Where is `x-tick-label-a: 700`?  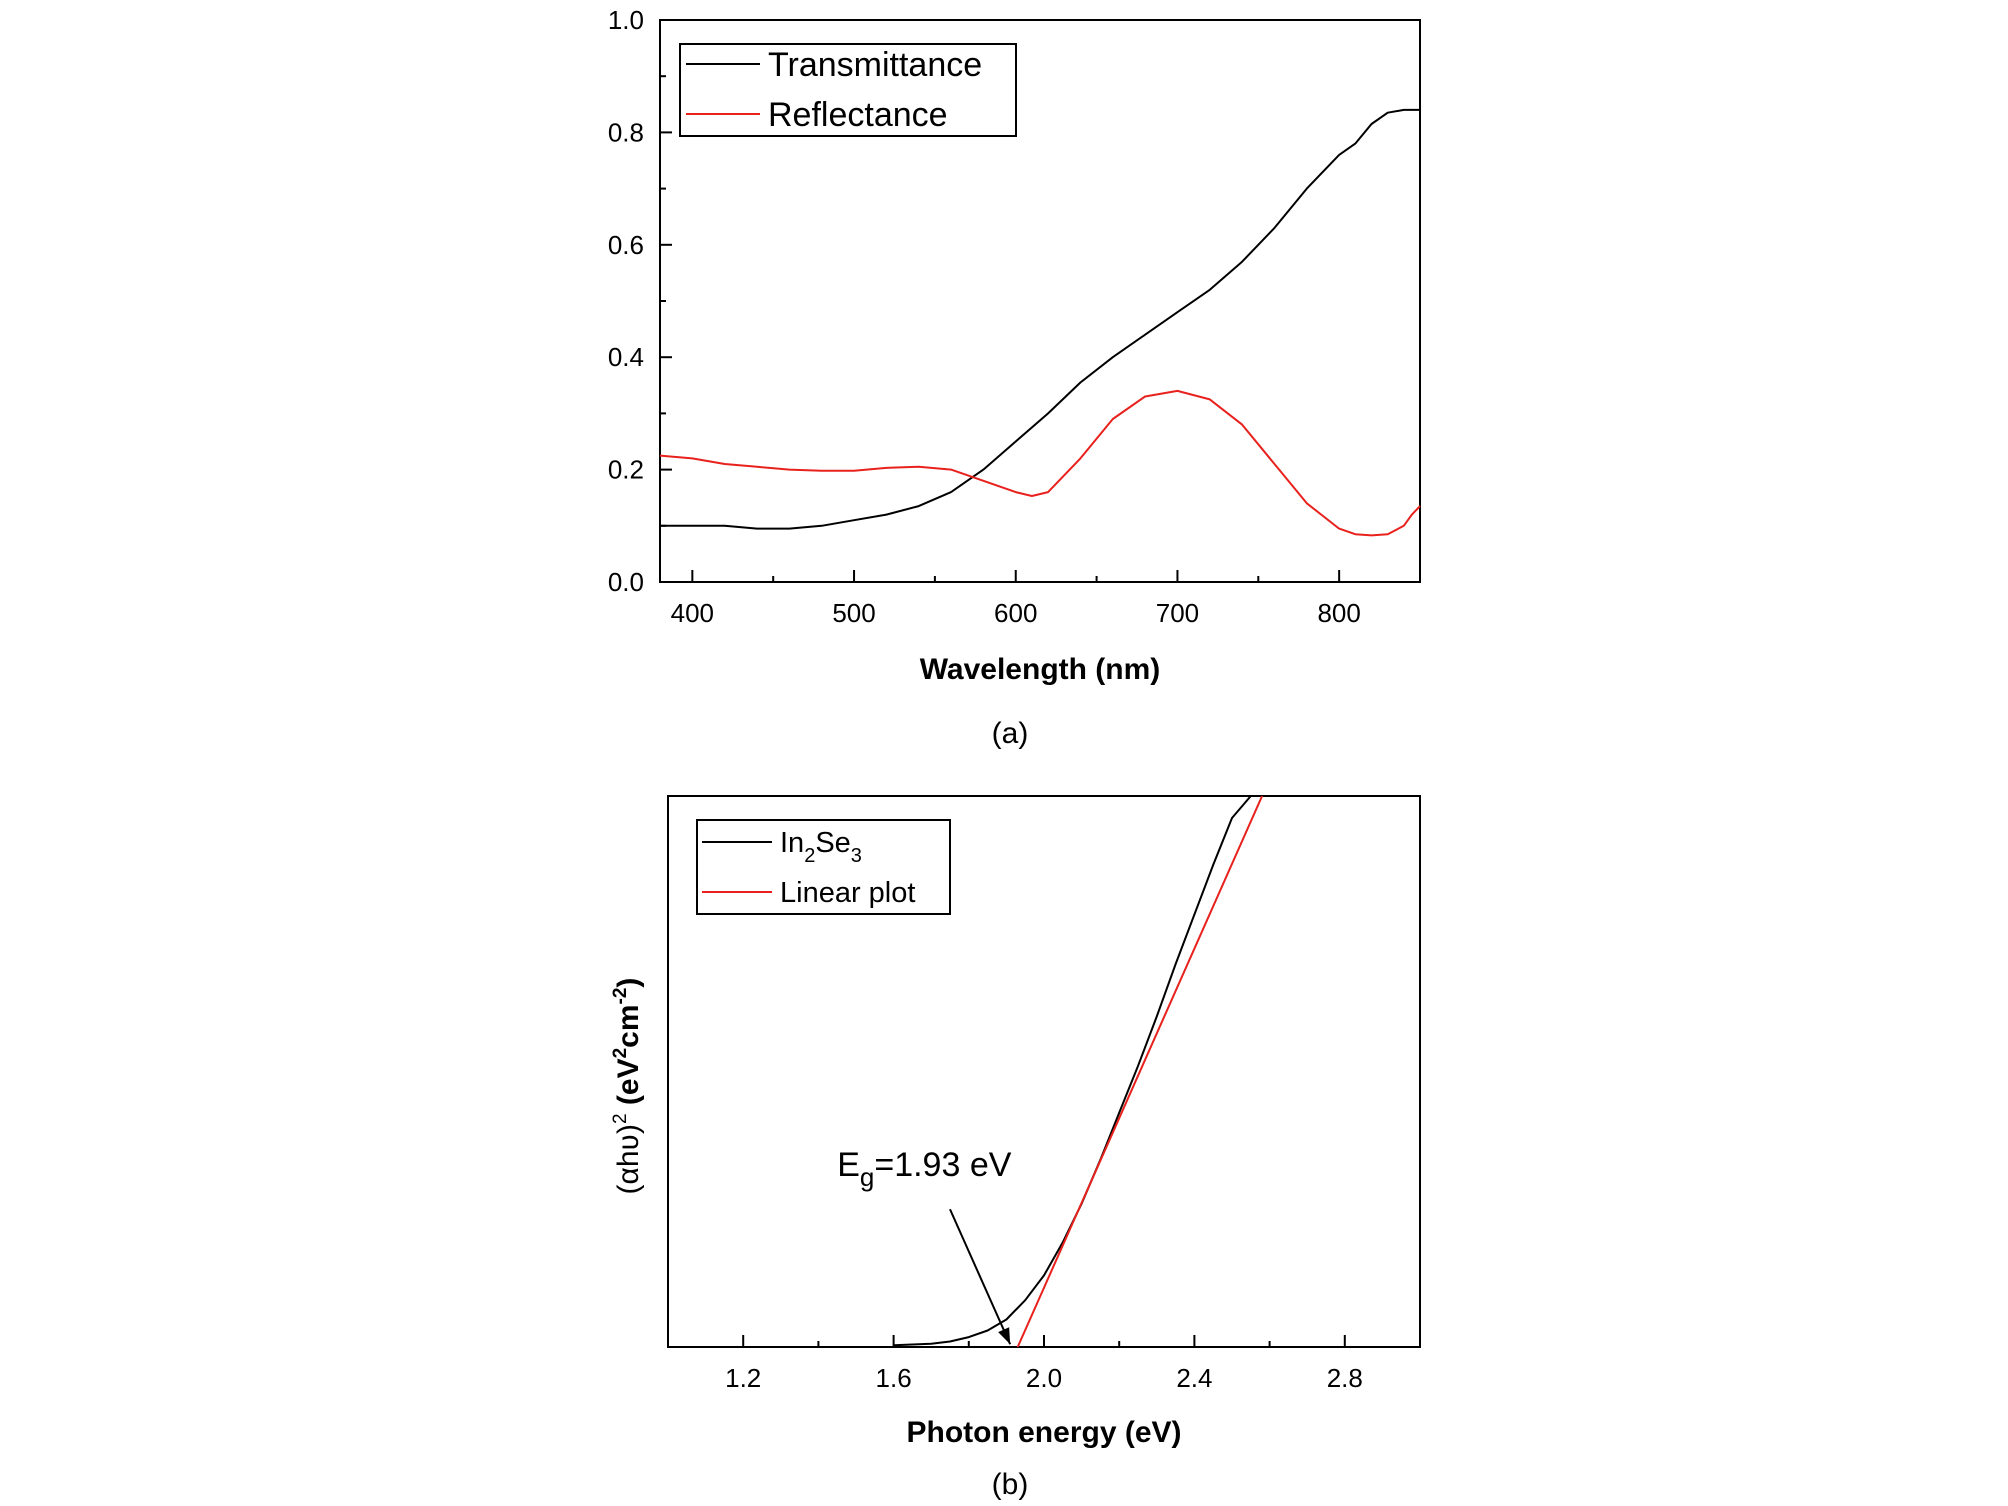
x-tick-label-a: 700 is located at coordinates (1177, 613).